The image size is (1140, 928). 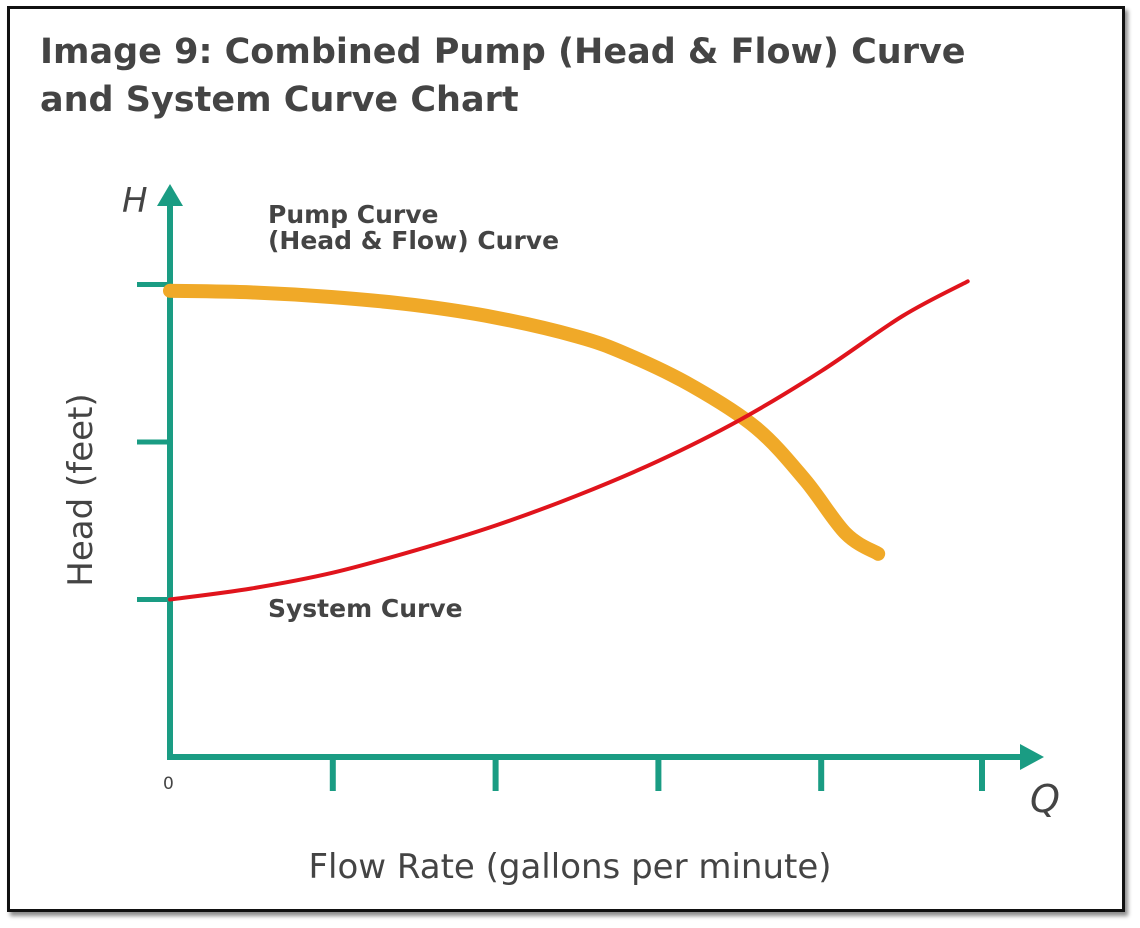 What do you see at coordinates (365, 608) in the screenshot?
I see `system-curve-label: System Curve` at bounding box center [365, 608].